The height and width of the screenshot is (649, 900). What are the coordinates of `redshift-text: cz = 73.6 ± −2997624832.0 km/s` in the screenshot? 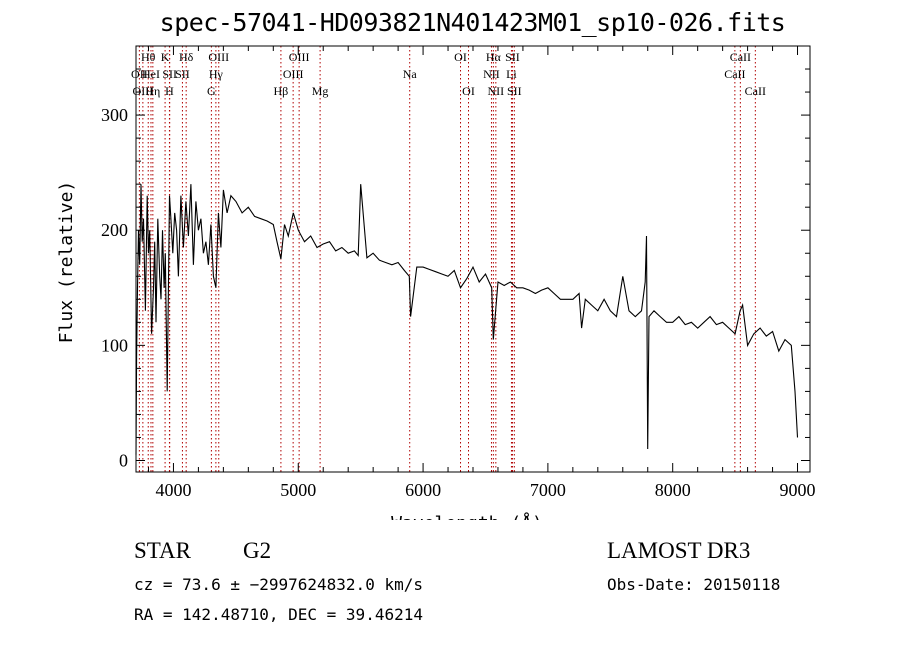 It's located at (278, 584).